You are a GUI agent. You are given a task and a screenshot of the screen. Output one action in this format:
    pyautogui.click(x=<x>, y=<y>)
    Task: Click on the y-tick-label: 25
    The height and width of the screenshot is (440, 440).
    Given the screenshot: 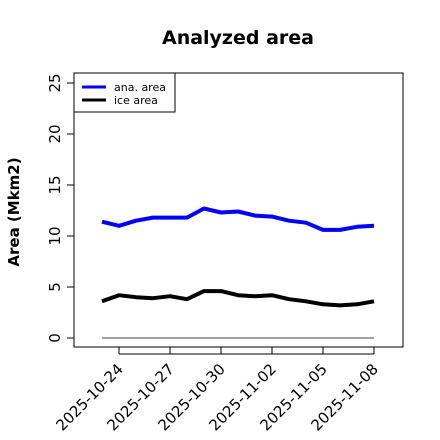 What is the action you would take?
    pyautogui.click(x=55, y=82)
    